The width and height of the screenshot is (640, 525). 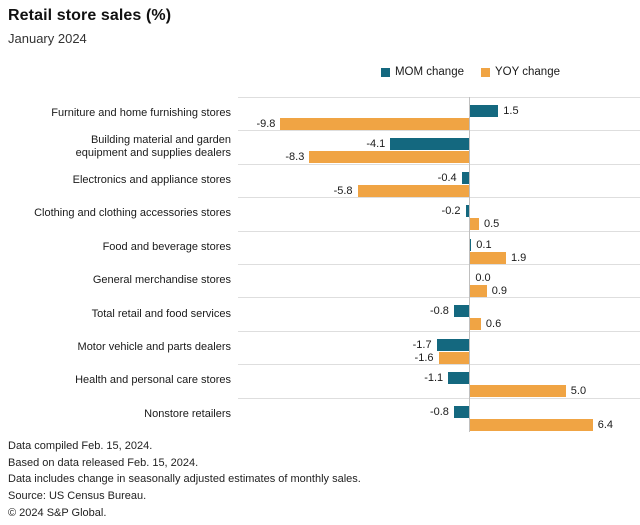 What do you see at coordinates (492, 224) in the screenshot?
I see `value-label: 0.5` at bounding box center [492, 224].